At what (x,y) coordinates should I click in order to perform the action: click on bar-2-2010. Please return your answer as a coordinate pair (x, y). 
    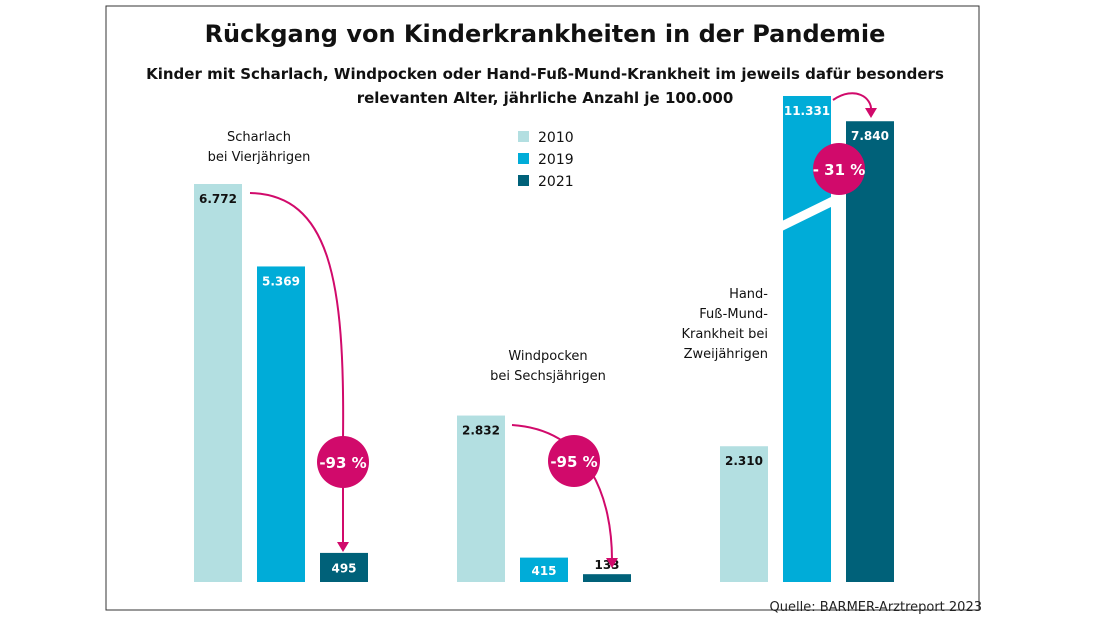
    Looking at the image, I should click on (744, 514).